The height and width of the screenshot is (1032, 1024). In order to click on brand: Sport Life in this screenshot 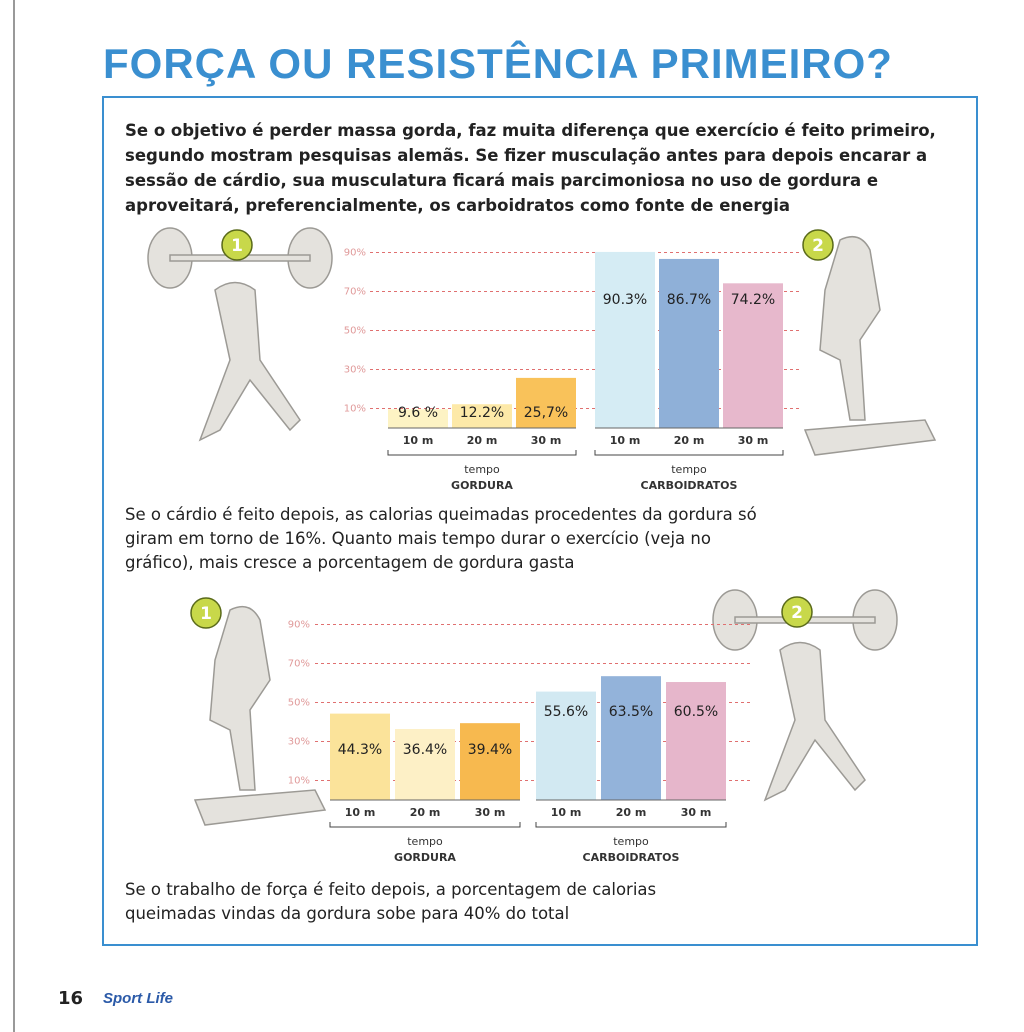, I will do `click(138, 998)`.